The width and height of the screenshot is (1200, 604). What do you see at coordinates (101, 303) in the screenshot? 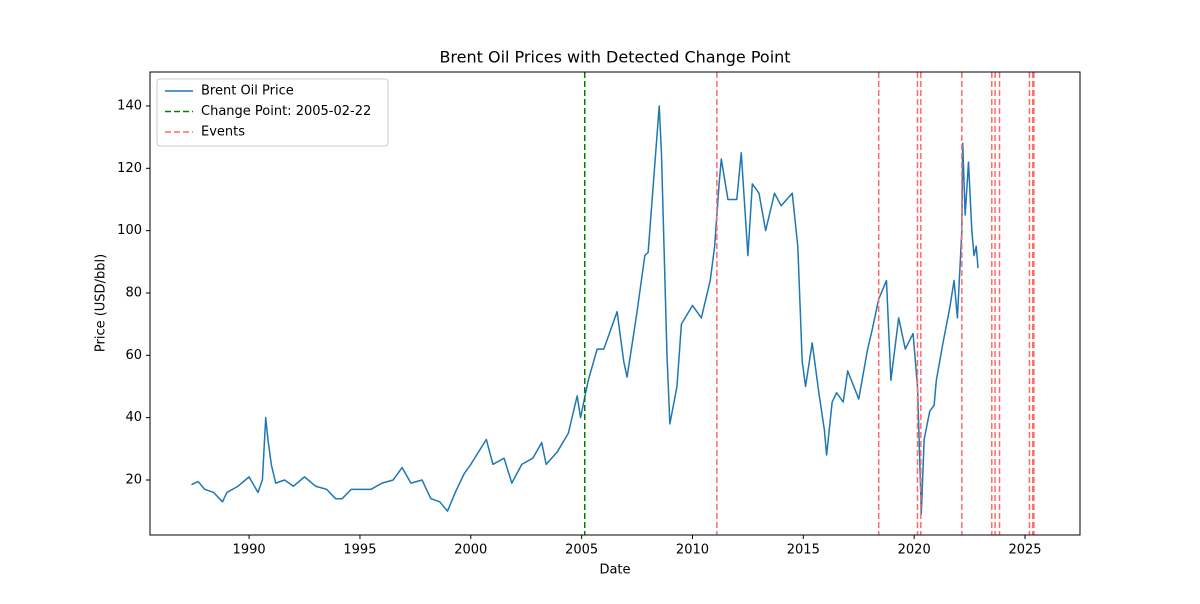
I see `y-axis-label: Price (USD/bbl)` at bounding box center [101, 303].